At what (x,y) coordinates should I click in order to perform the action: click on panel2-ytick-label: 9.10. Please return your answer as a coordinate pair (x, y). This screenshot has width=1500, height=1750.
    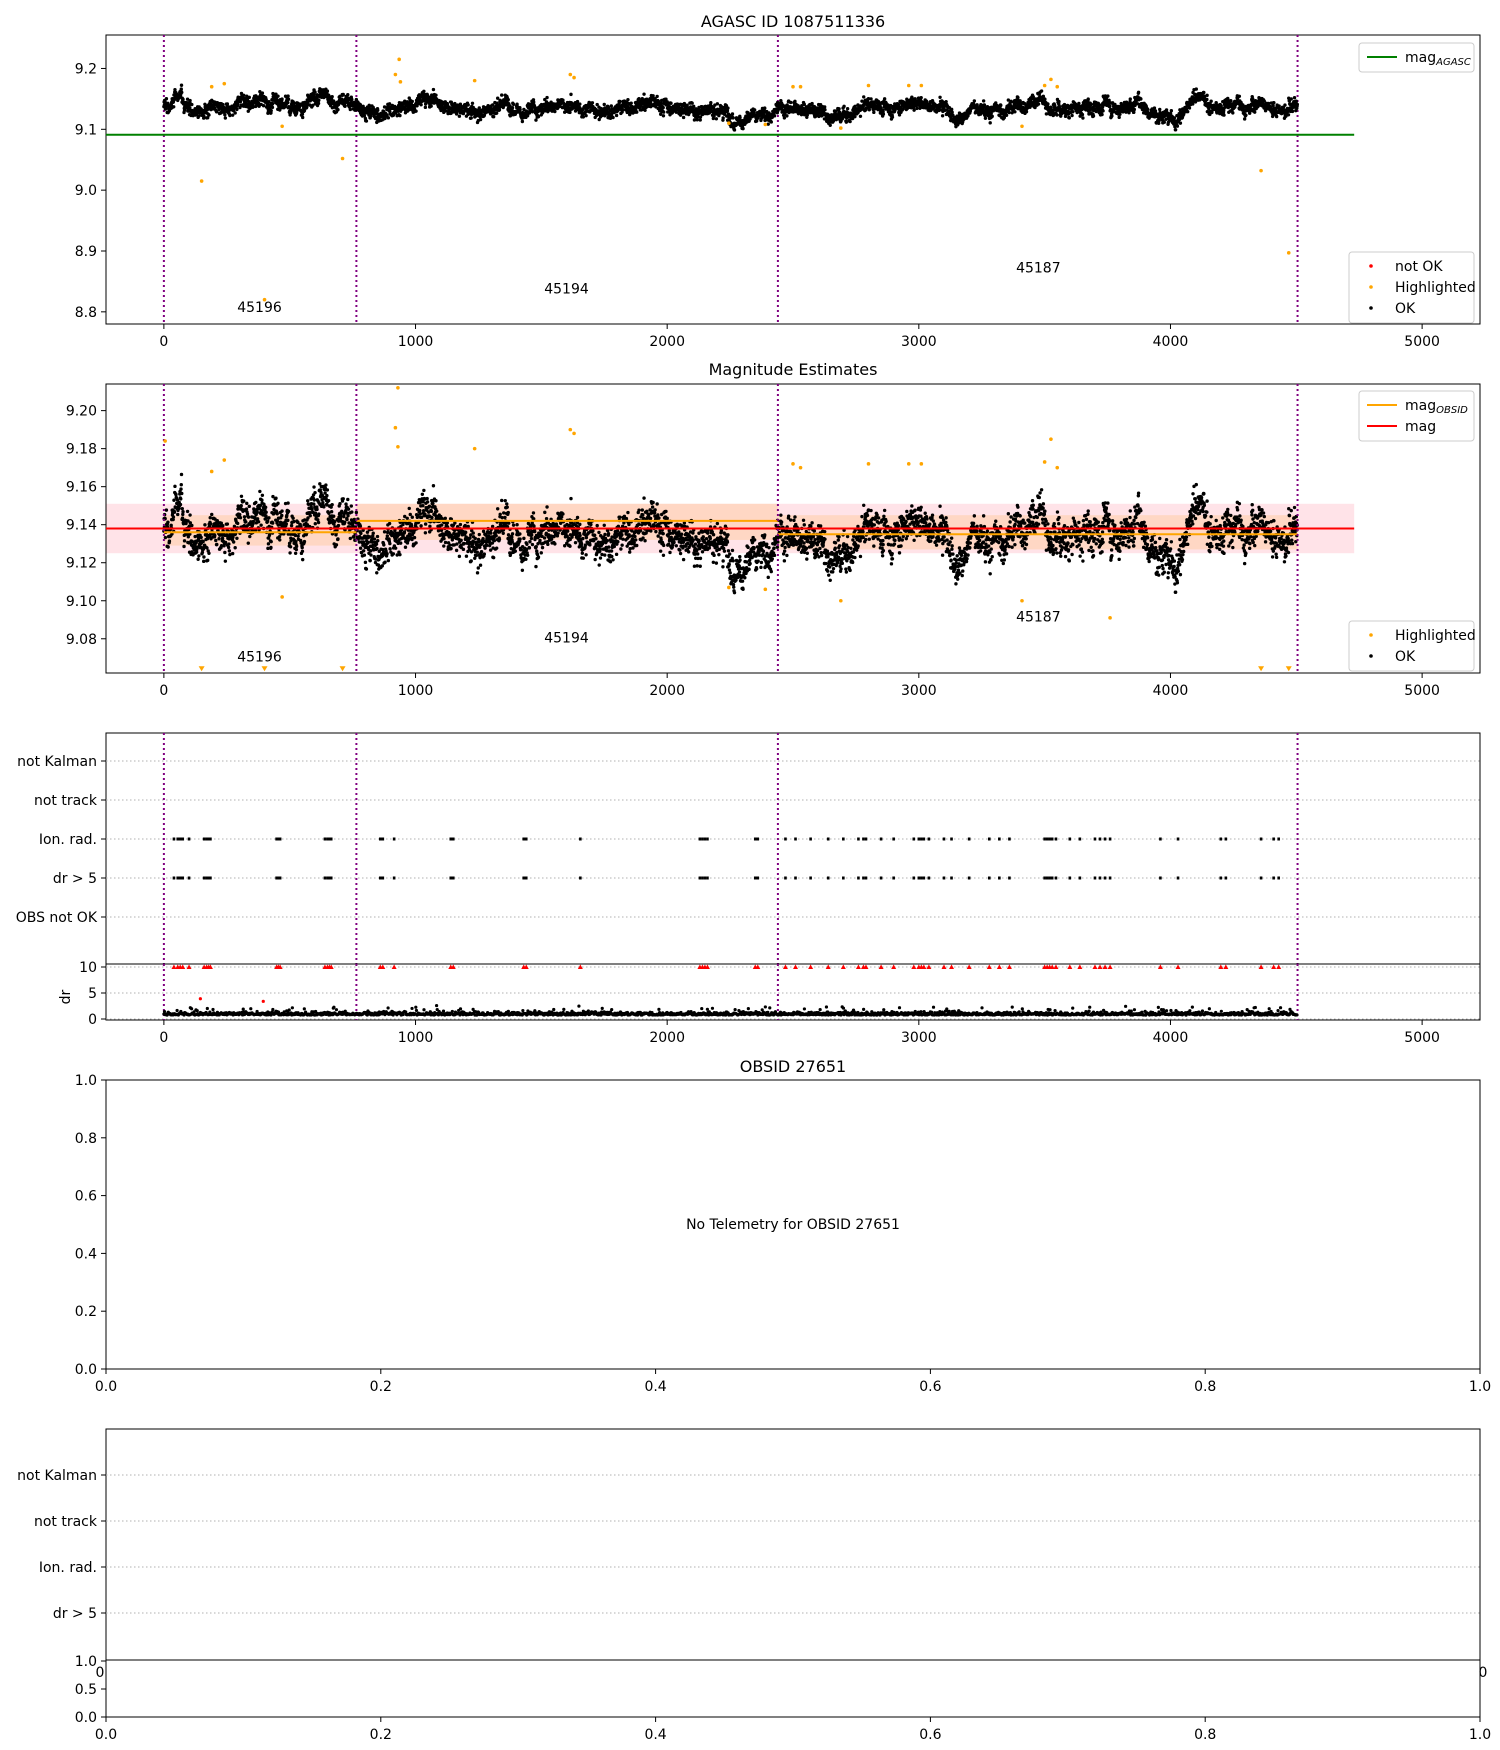
    Looking at the image, I should click on (81, 602).